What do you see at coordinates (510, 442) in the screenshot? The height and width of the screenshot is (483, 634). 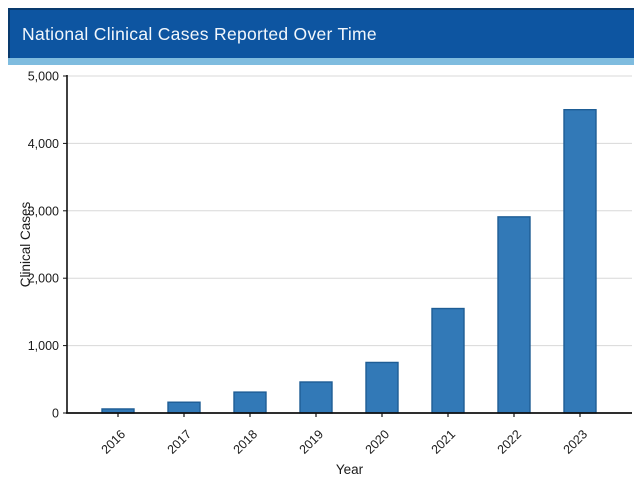 I see `x-tick-label: 2022` at bounding box center [510, 442].